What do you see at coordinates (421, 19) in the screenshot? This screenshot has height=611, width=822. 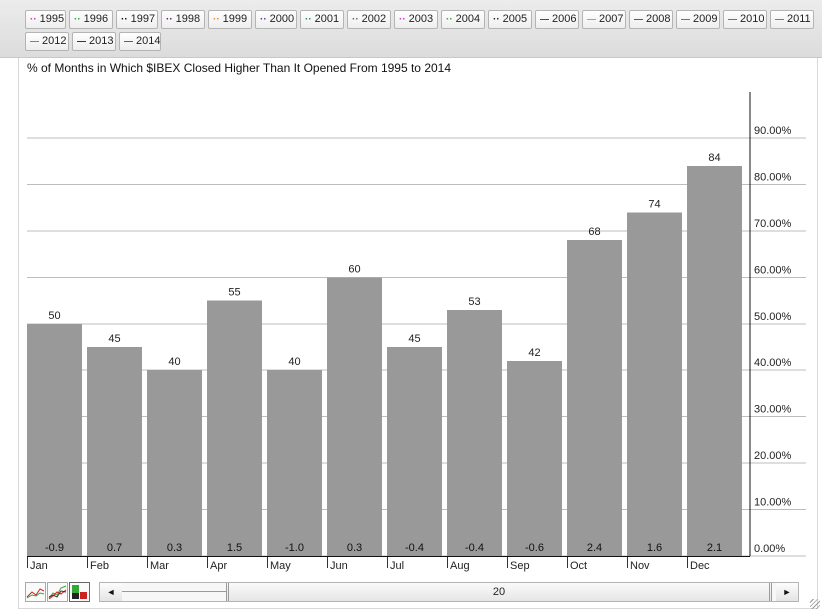 I see `legend-label: 2003` at bounding box center [421, 19].